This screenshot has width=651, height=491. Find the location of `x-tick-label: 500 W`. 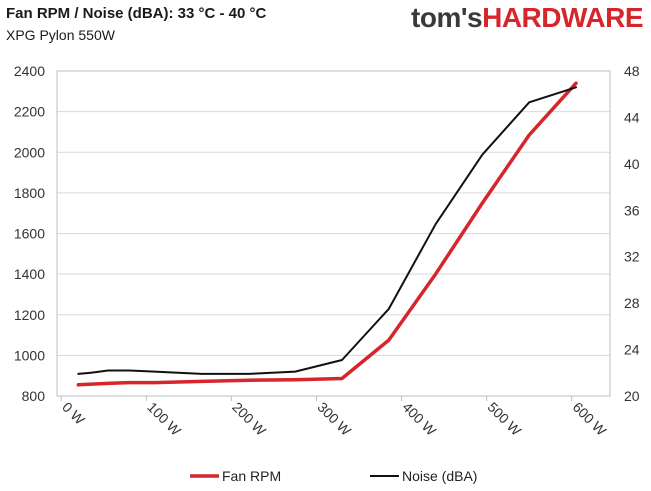

x-tick-label: 500 W is located at coordinates (505, 419).